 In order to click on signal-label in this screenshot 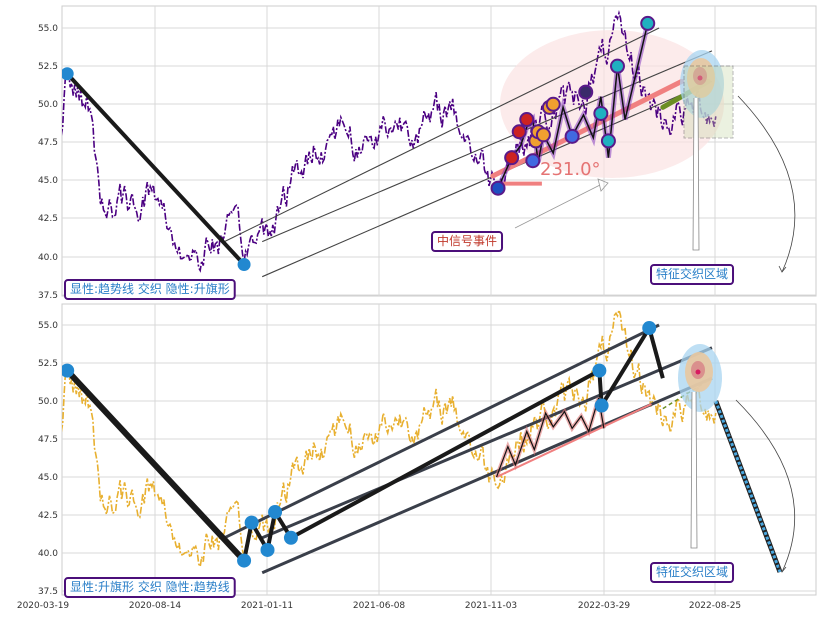, I will do `click(467, 241)`.